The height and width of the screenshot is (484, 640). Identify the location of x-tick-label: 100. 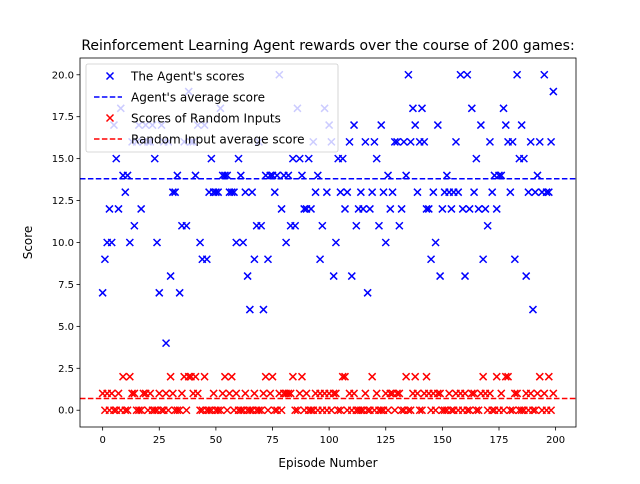
(329, 440).